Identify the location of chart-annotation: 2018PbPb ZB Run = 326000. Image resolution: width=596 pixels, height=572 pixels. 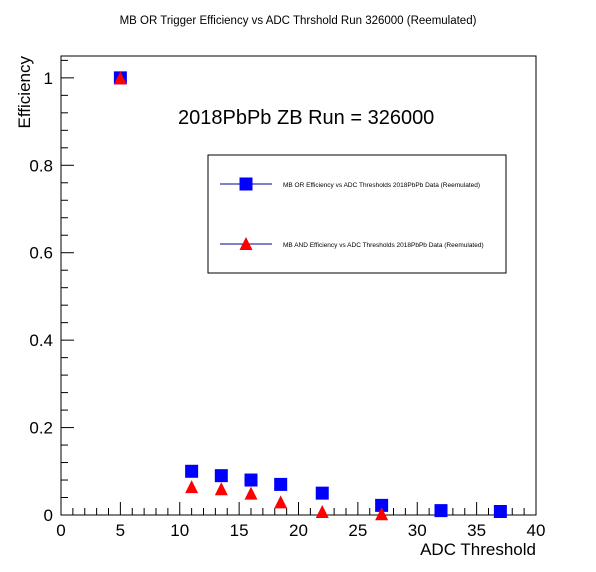
(306, 118).